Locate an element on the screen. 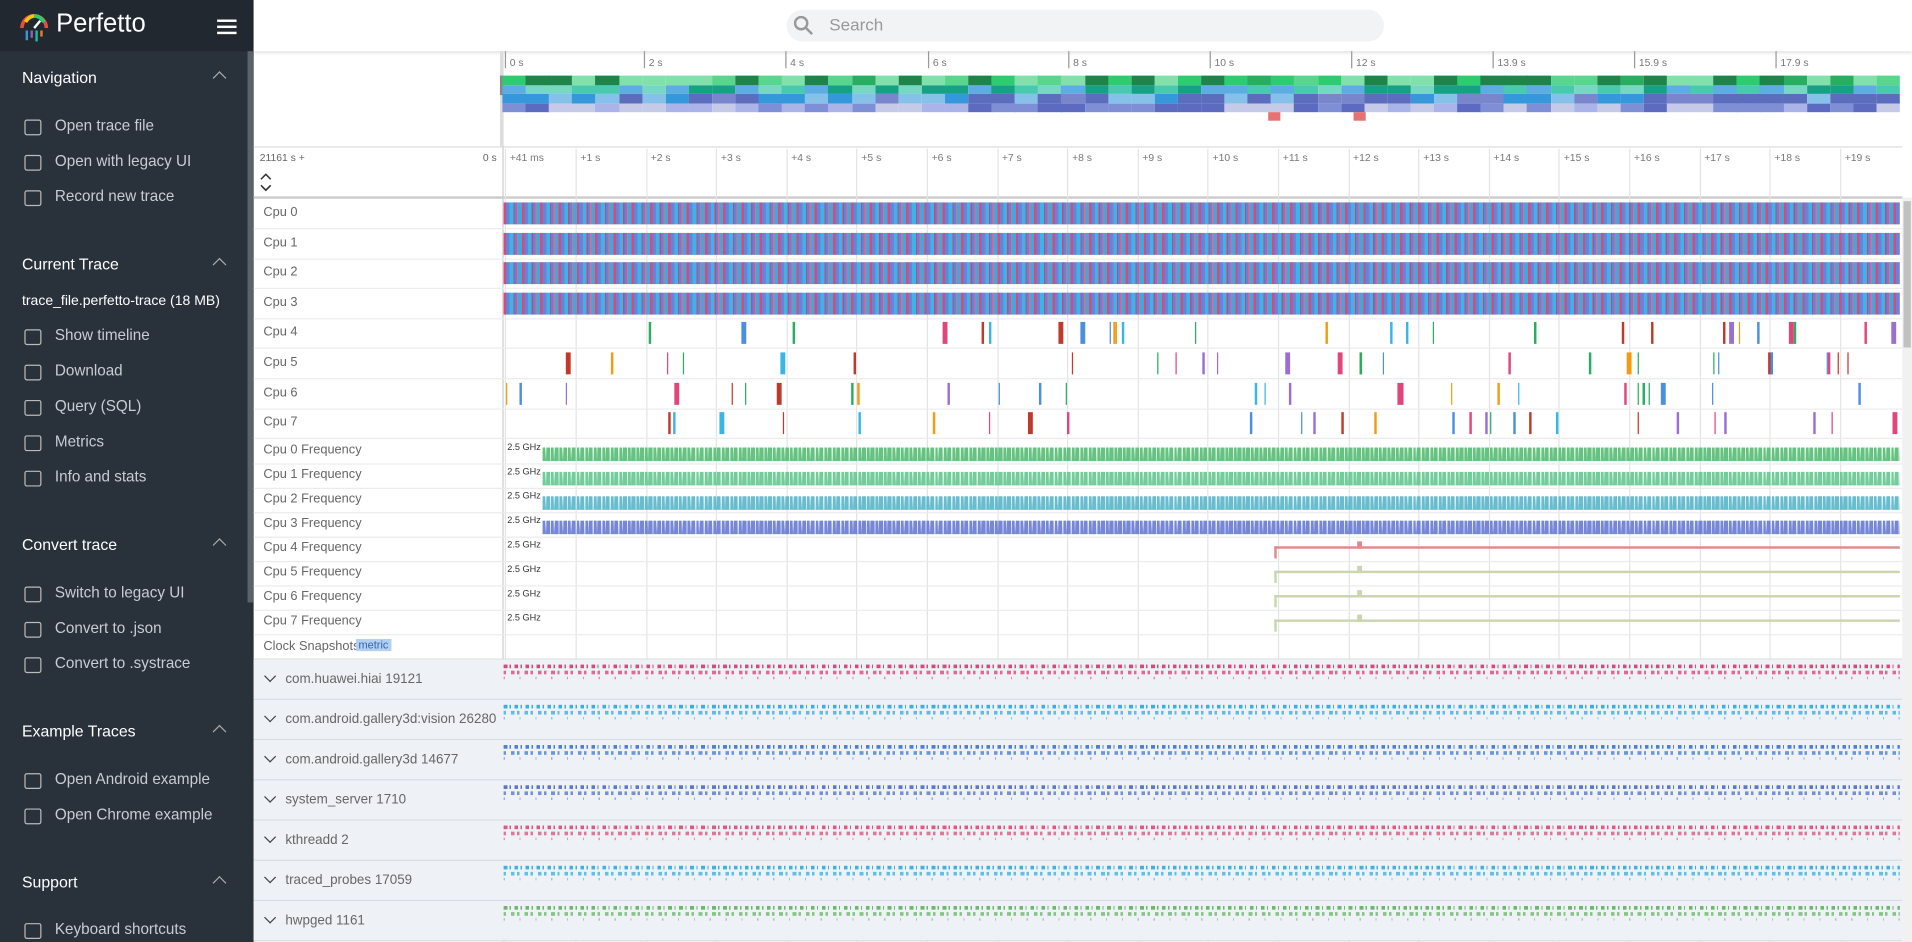 The width and height of the screenshot is (1912, 942). menu-item: Open Chrome example is located at coordinates (133, 815).